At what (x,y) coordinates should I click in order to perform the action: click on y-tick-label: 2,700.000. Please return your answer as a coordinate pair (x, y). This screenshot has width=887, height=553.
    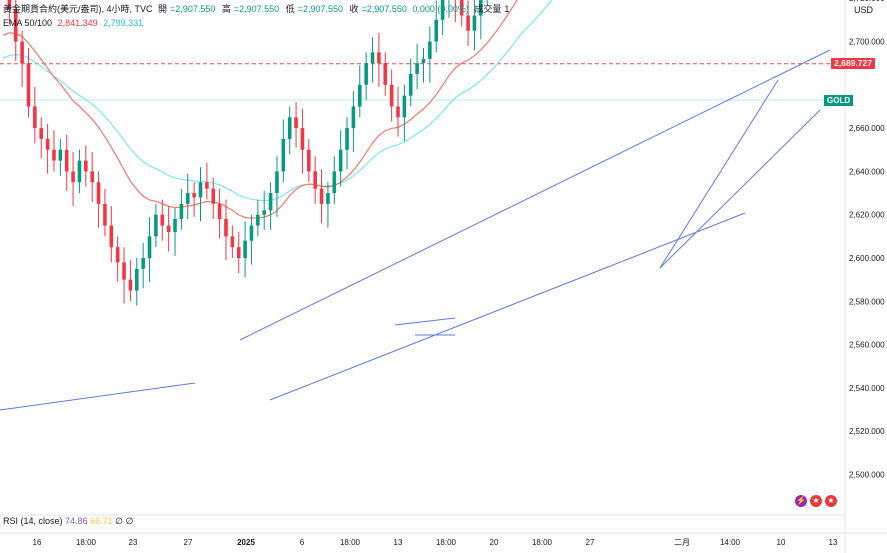
    Looking at the image, I should click on (867, 42).